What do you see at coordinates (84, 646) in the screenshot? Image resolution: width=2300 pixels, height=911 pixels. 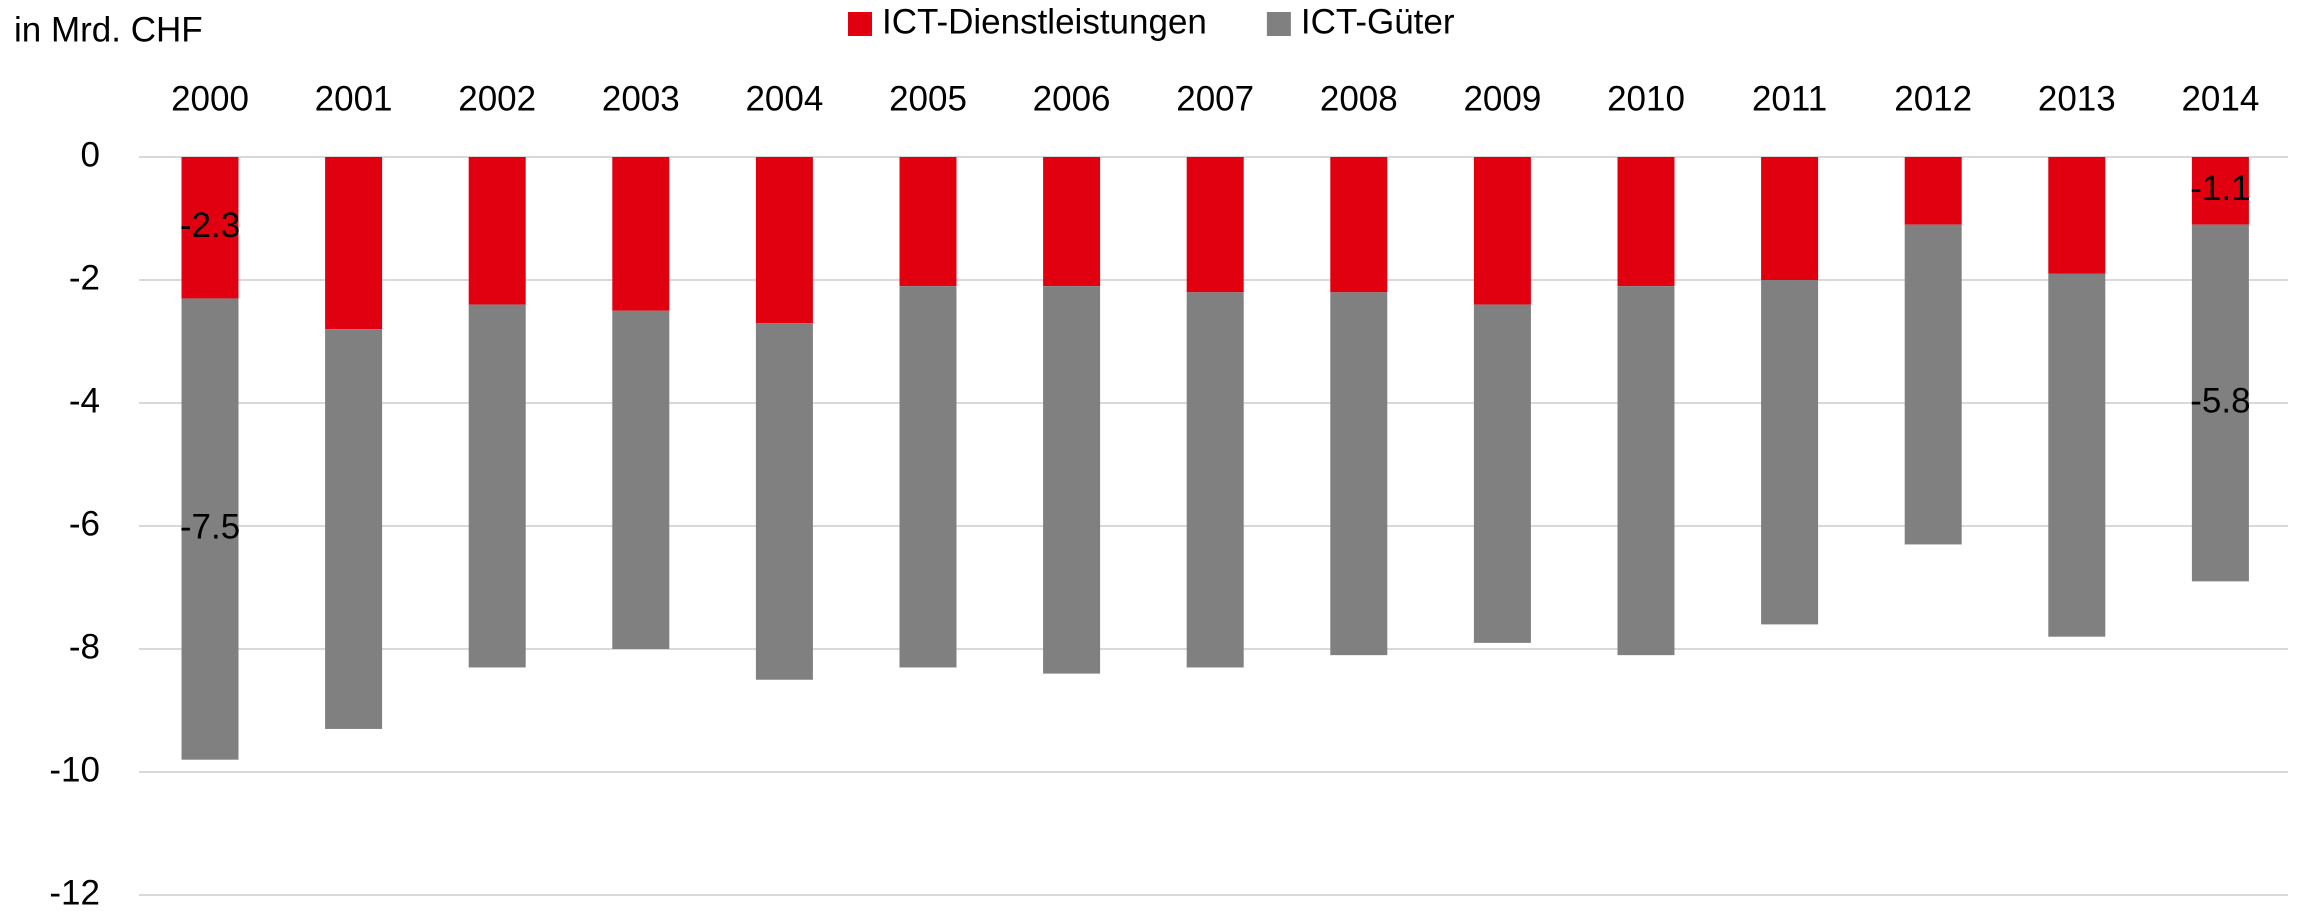 I see `y-tick-label: -8` at bounding box center [84, 646].